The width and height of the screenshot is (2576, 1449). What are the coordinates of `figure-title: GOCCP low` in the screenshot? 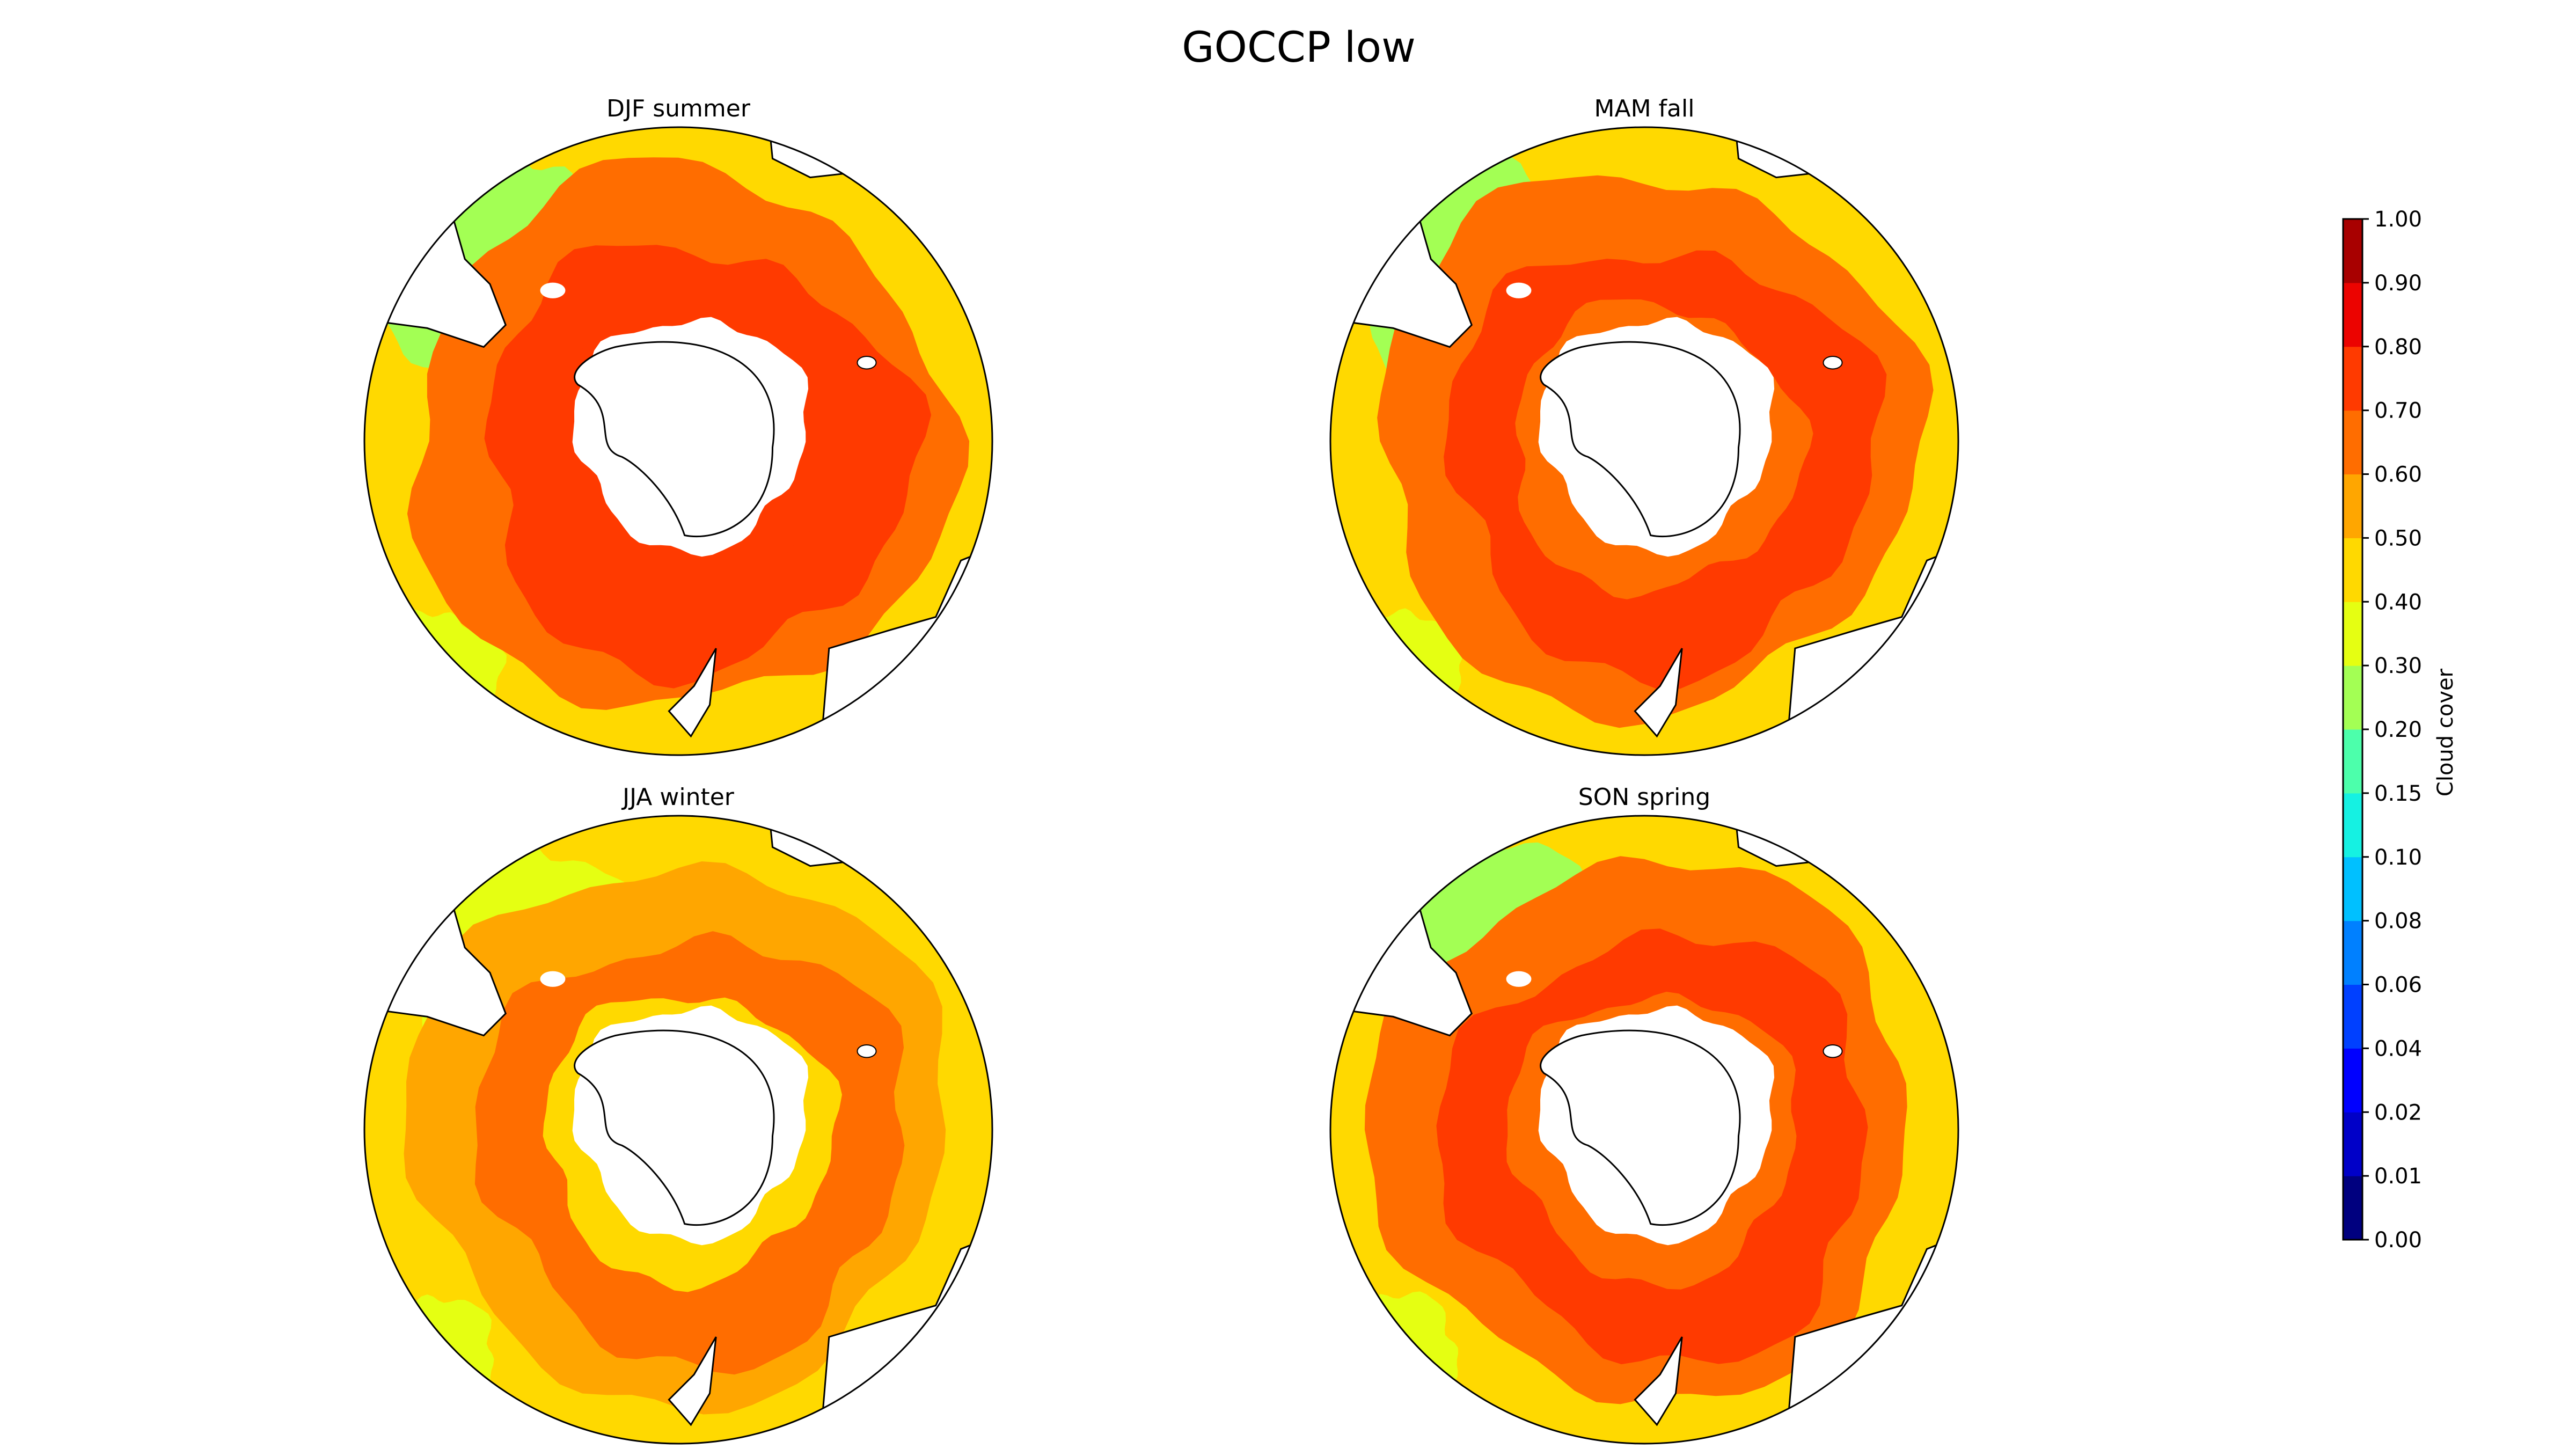 It's located at (1299, 48).